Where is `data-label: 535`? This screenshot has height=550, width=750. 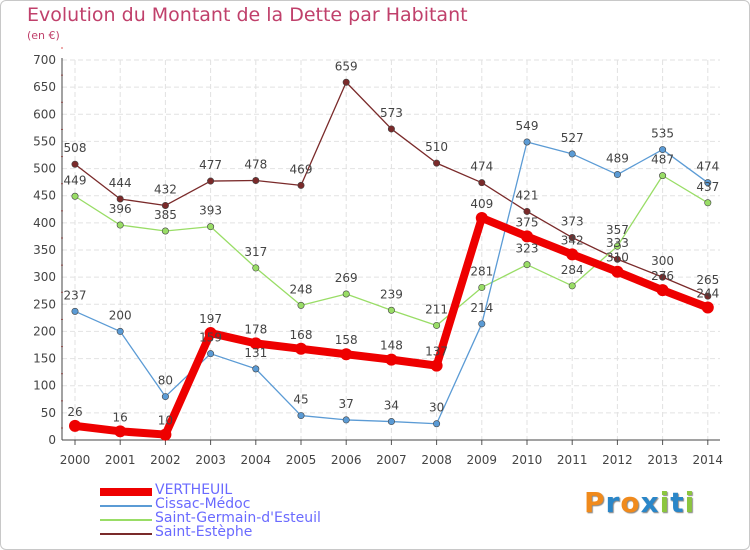 data-label: 535 is located at coordinates (662, 134).